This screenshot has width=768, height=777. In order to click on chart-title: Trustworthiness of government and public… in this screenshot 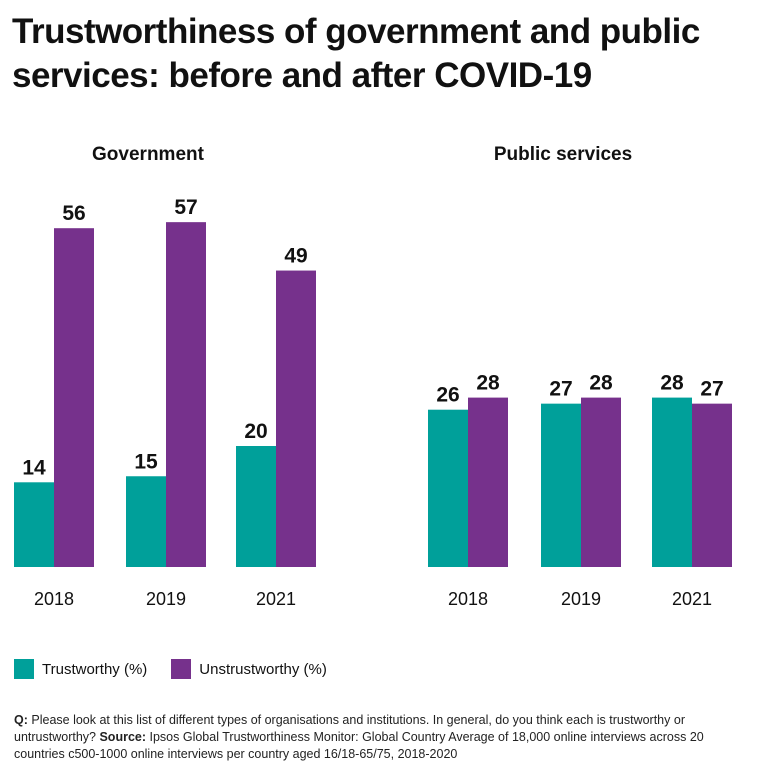, I will do `click(382, 54)`.